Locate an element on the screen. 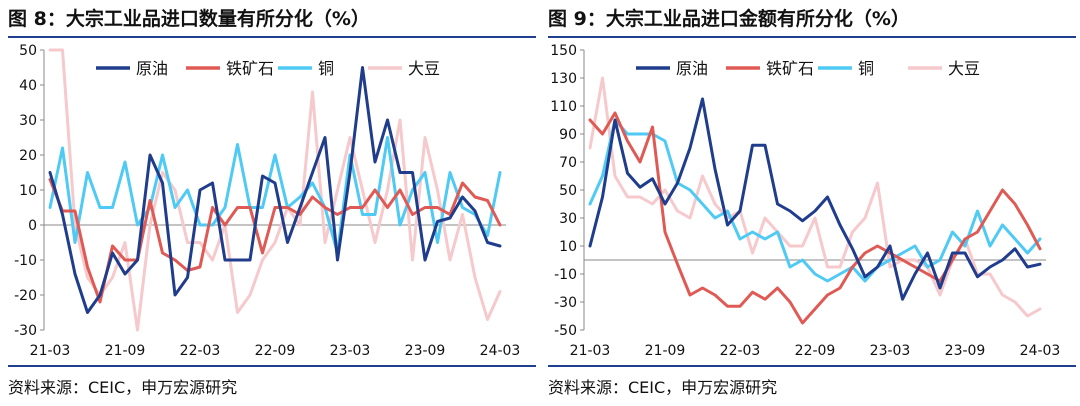  y-tick-label: 20 is located at coordinates (28, 156).